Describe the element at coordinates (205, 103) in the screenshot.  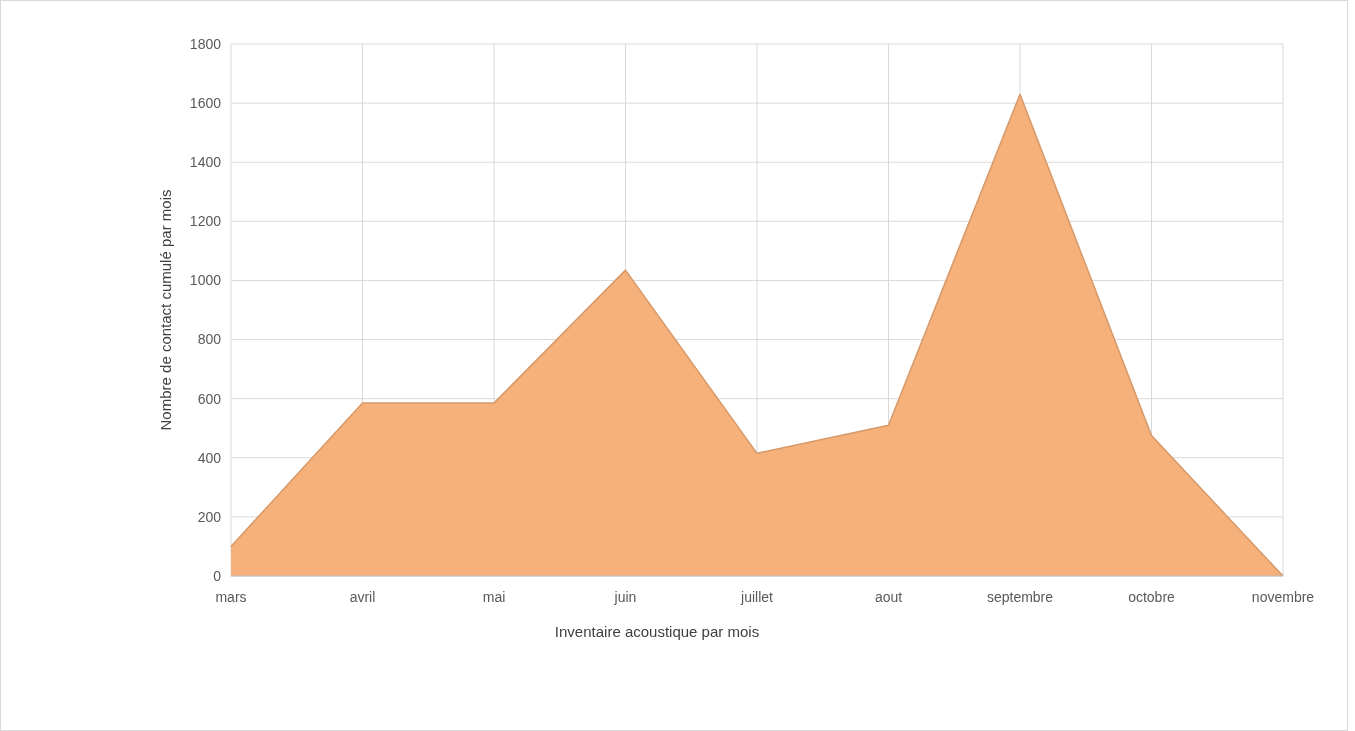
I see `y-tick-label: 1600` at that location.